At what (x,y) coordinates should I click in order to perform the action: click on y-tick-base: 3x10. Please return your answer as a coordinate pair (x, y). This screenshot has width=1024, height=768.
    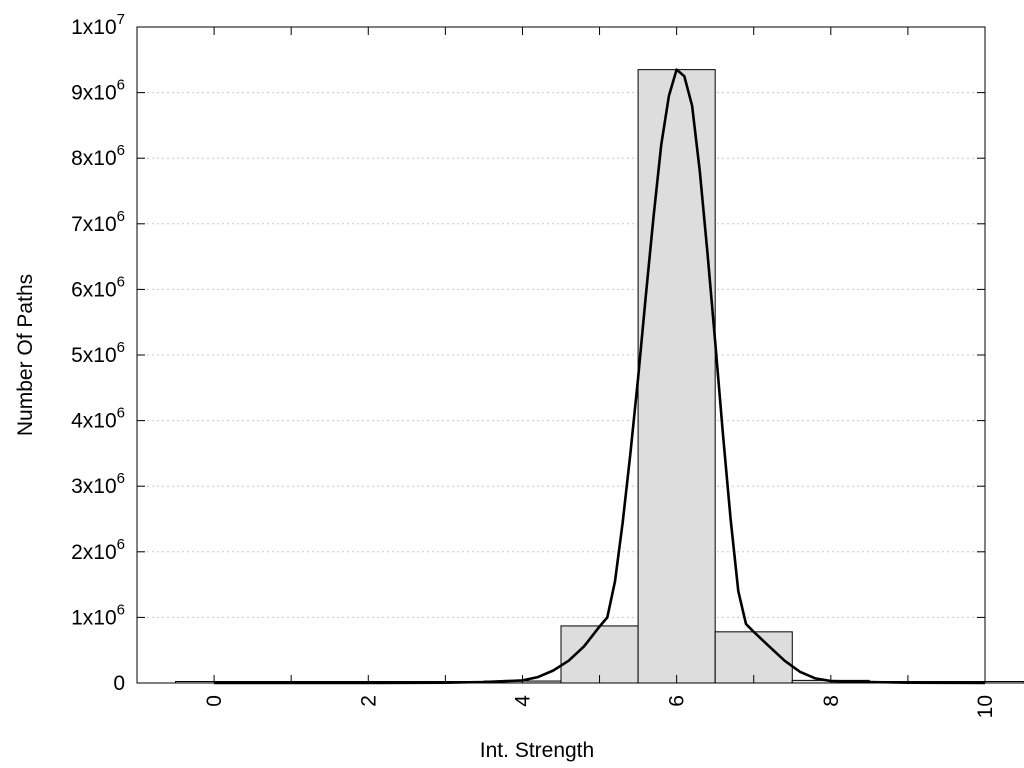
    Looking at the image, I should click on (94, 486).